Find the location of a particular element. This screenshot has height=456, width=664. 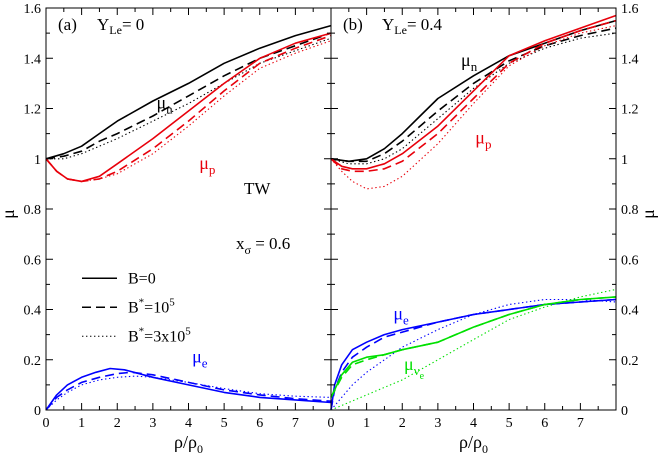

annotation-xsigma: xσ = 0.6 is located at coordinates (263, 245).